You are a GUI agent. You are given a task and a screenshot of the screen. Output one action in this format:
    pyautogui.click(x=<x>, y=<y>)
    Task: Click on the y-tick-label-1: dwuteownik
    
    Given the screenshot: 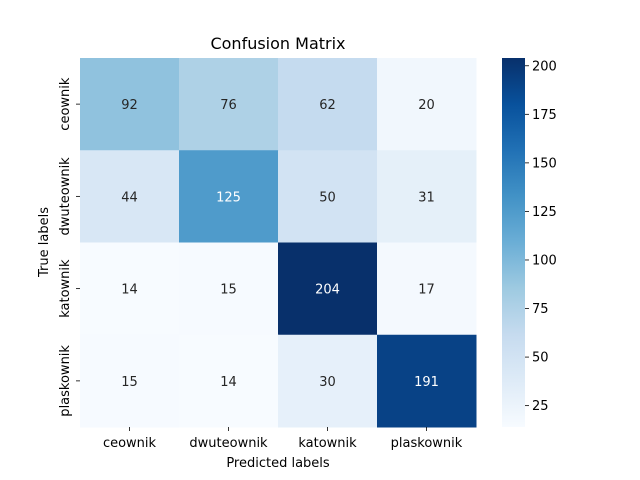 What is the action you would take?
    pyautogui.click(x=65, y=196)
    